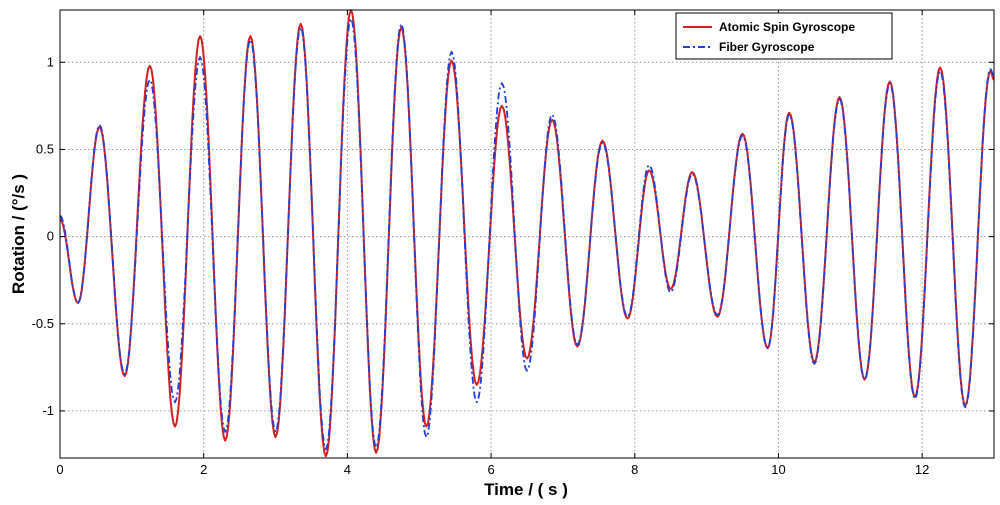  Describe the element at coordinates (59, 469) in the screenshot. I see `x-tick-label: 0` at that location.